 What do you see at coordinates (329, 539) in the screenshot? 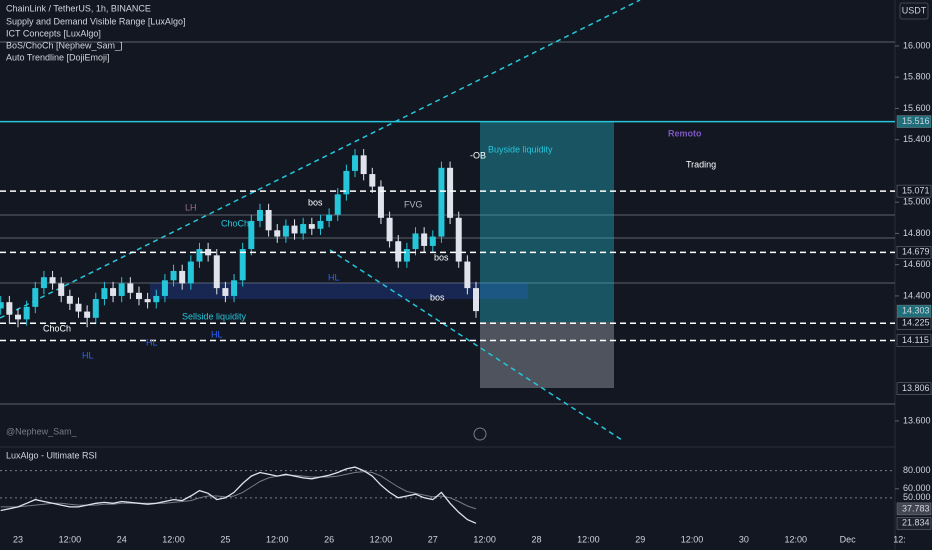
I see `x-tick-label: 26` at bounding box center [329, 539].